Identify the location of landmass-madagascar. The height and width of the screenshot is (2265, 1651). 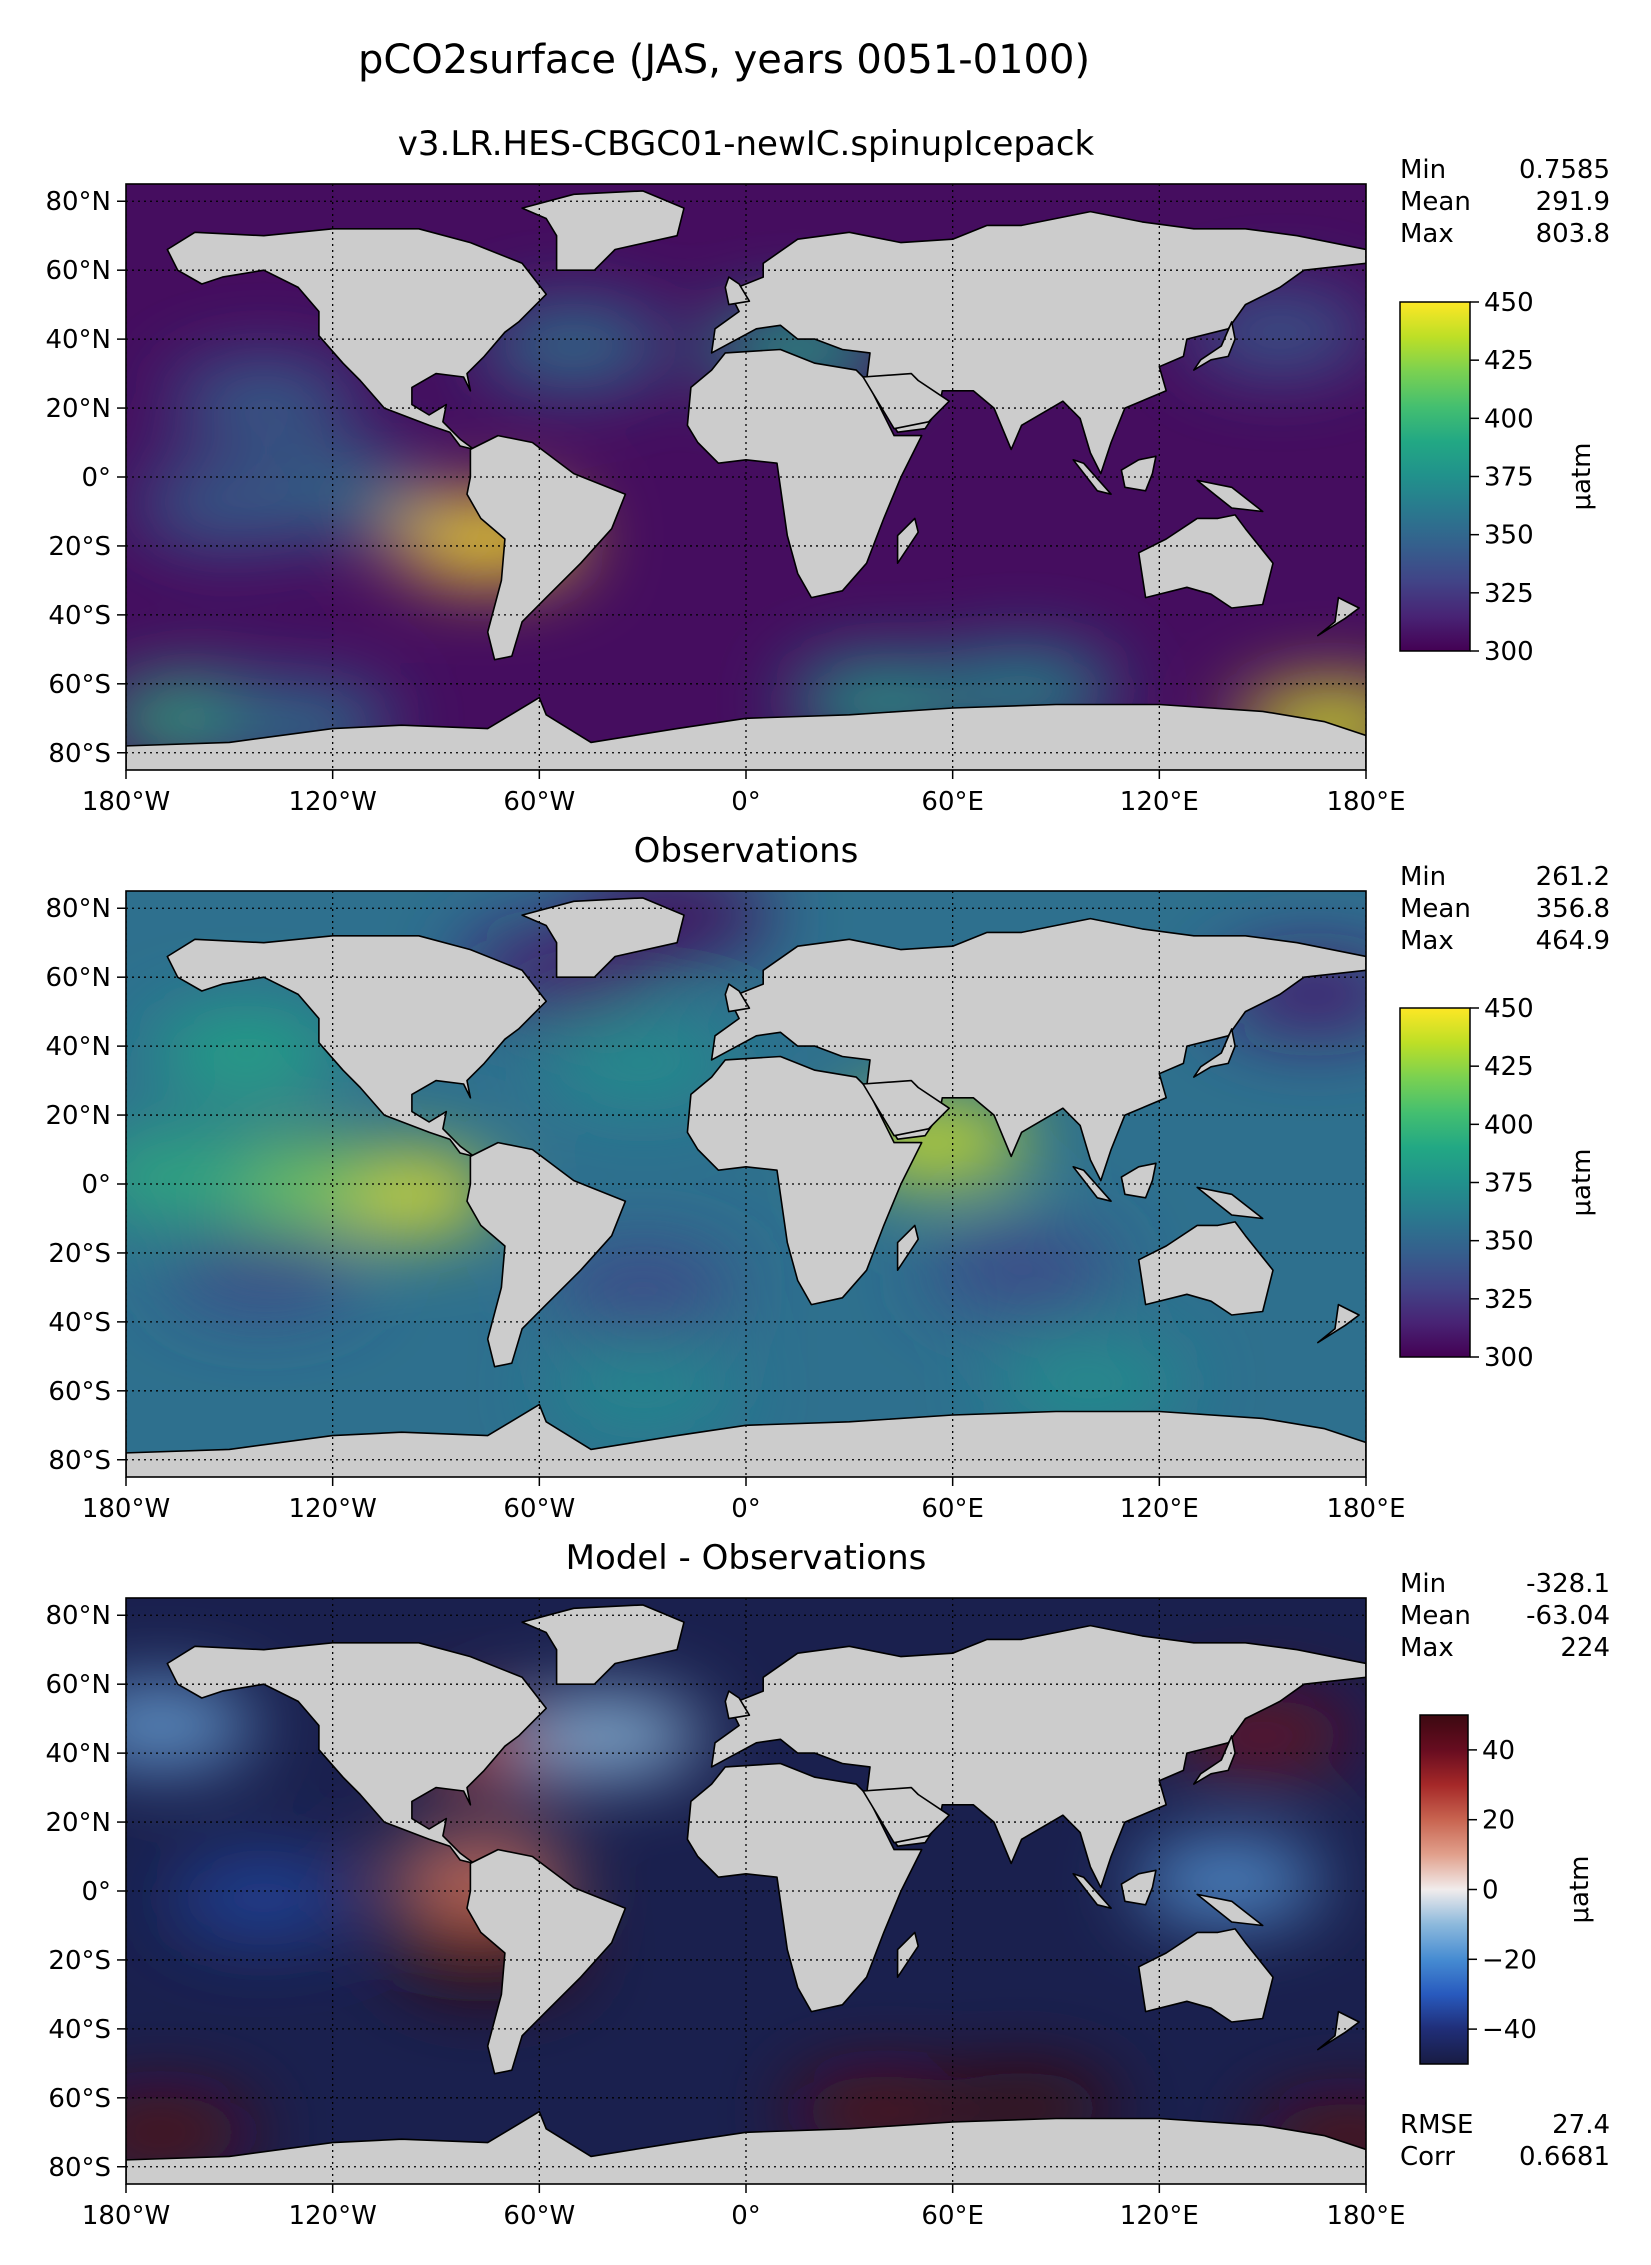
(908, 1954).